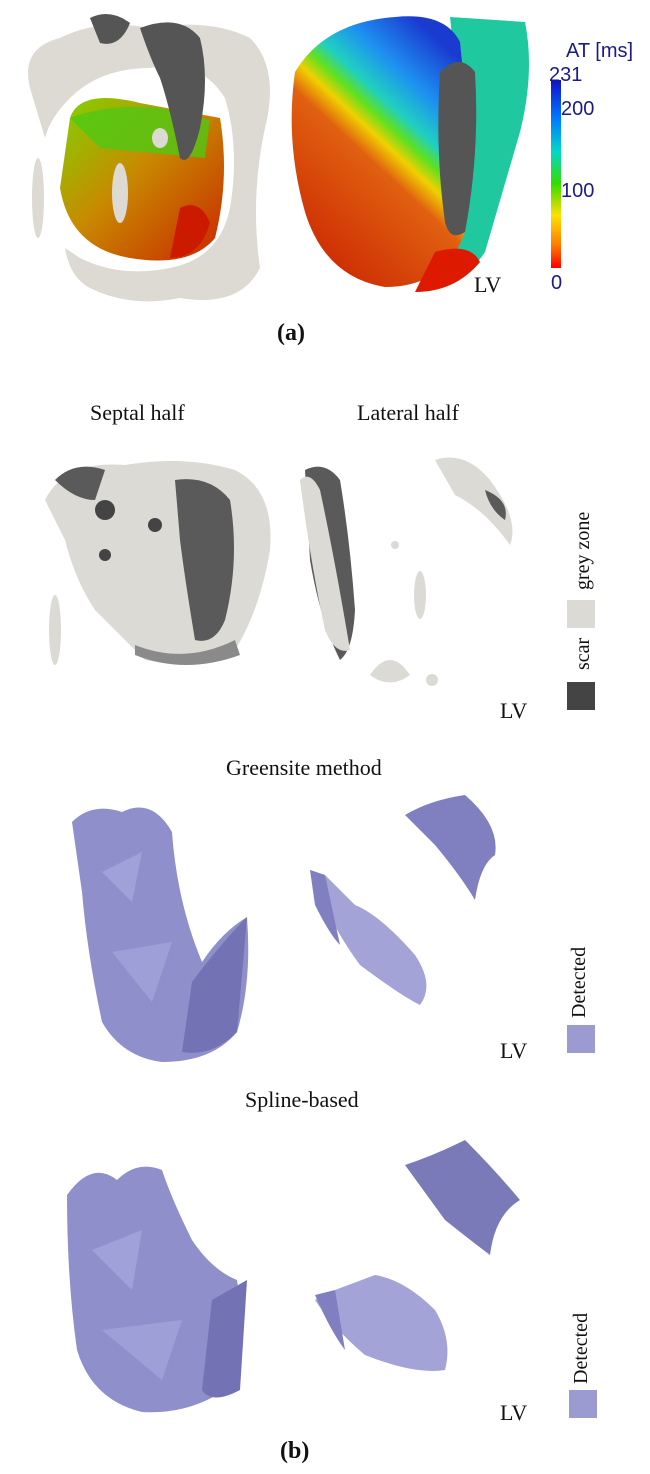 The image size is (650, 1474). Describe the element at coordinates (566, 75) in the screenshot. I see `colorbar-tick-max: 231` at that location.